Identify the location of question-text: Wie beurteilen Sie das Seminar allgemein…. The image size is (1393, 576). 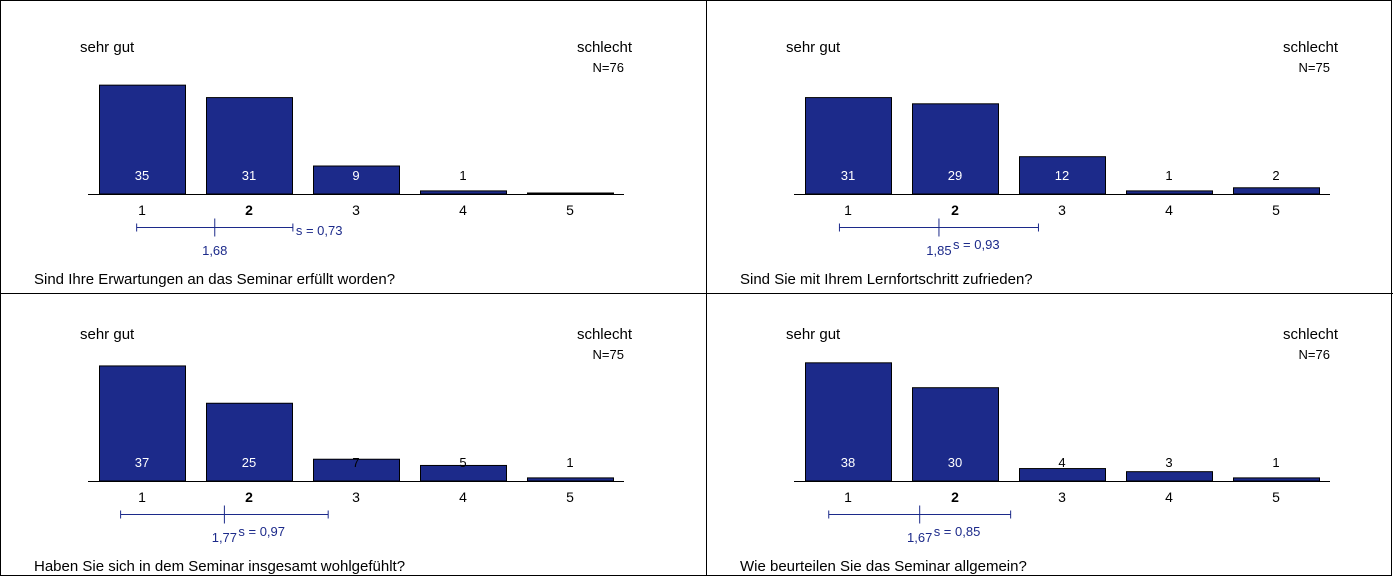
(883, 566).